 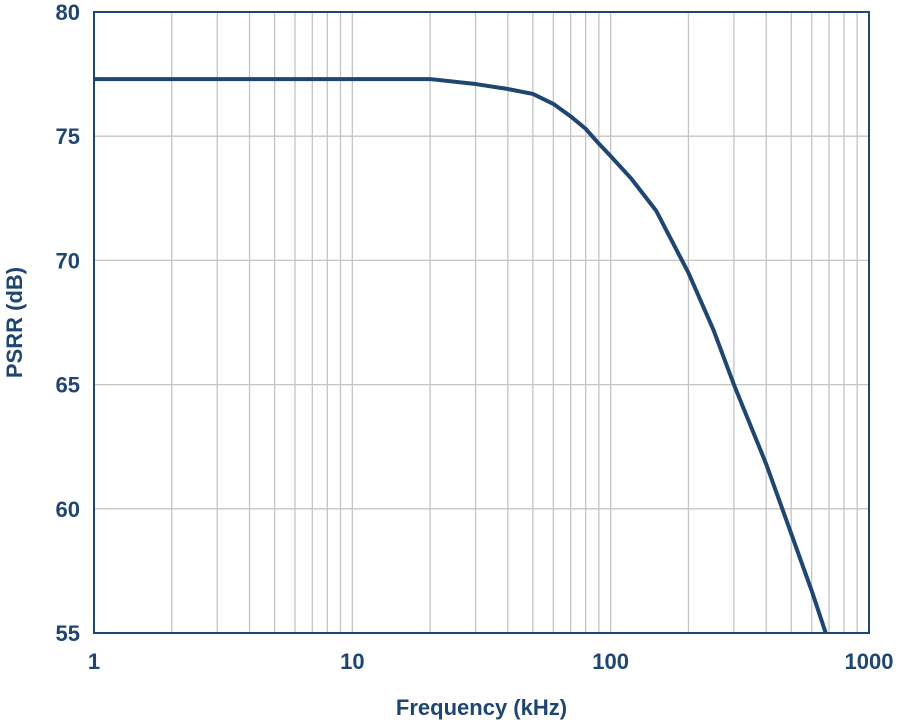 I want to click on x-tick-labels: 1 10 100 1000, so click(x=491, y=661).